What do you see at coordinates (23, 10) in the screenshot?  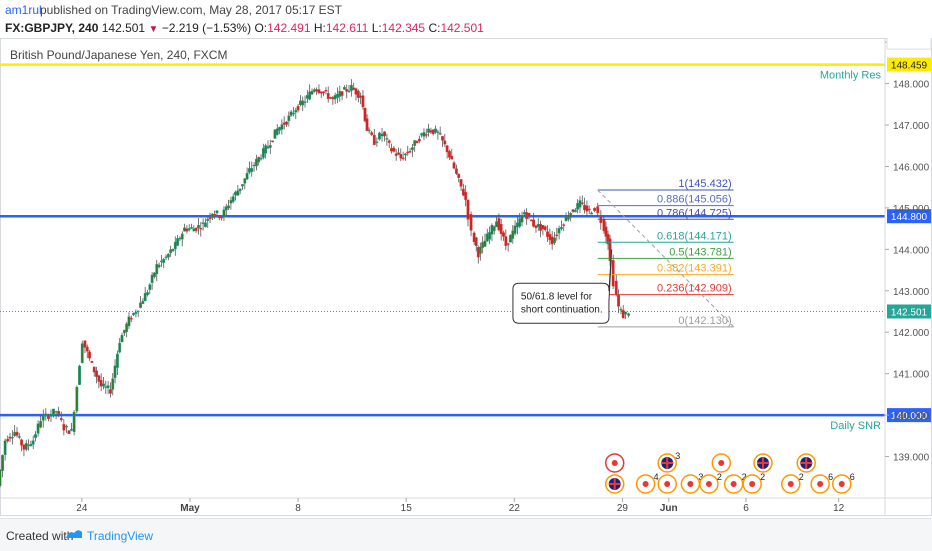 I see `author-link: am1rul` at bounding box center [23, 10].